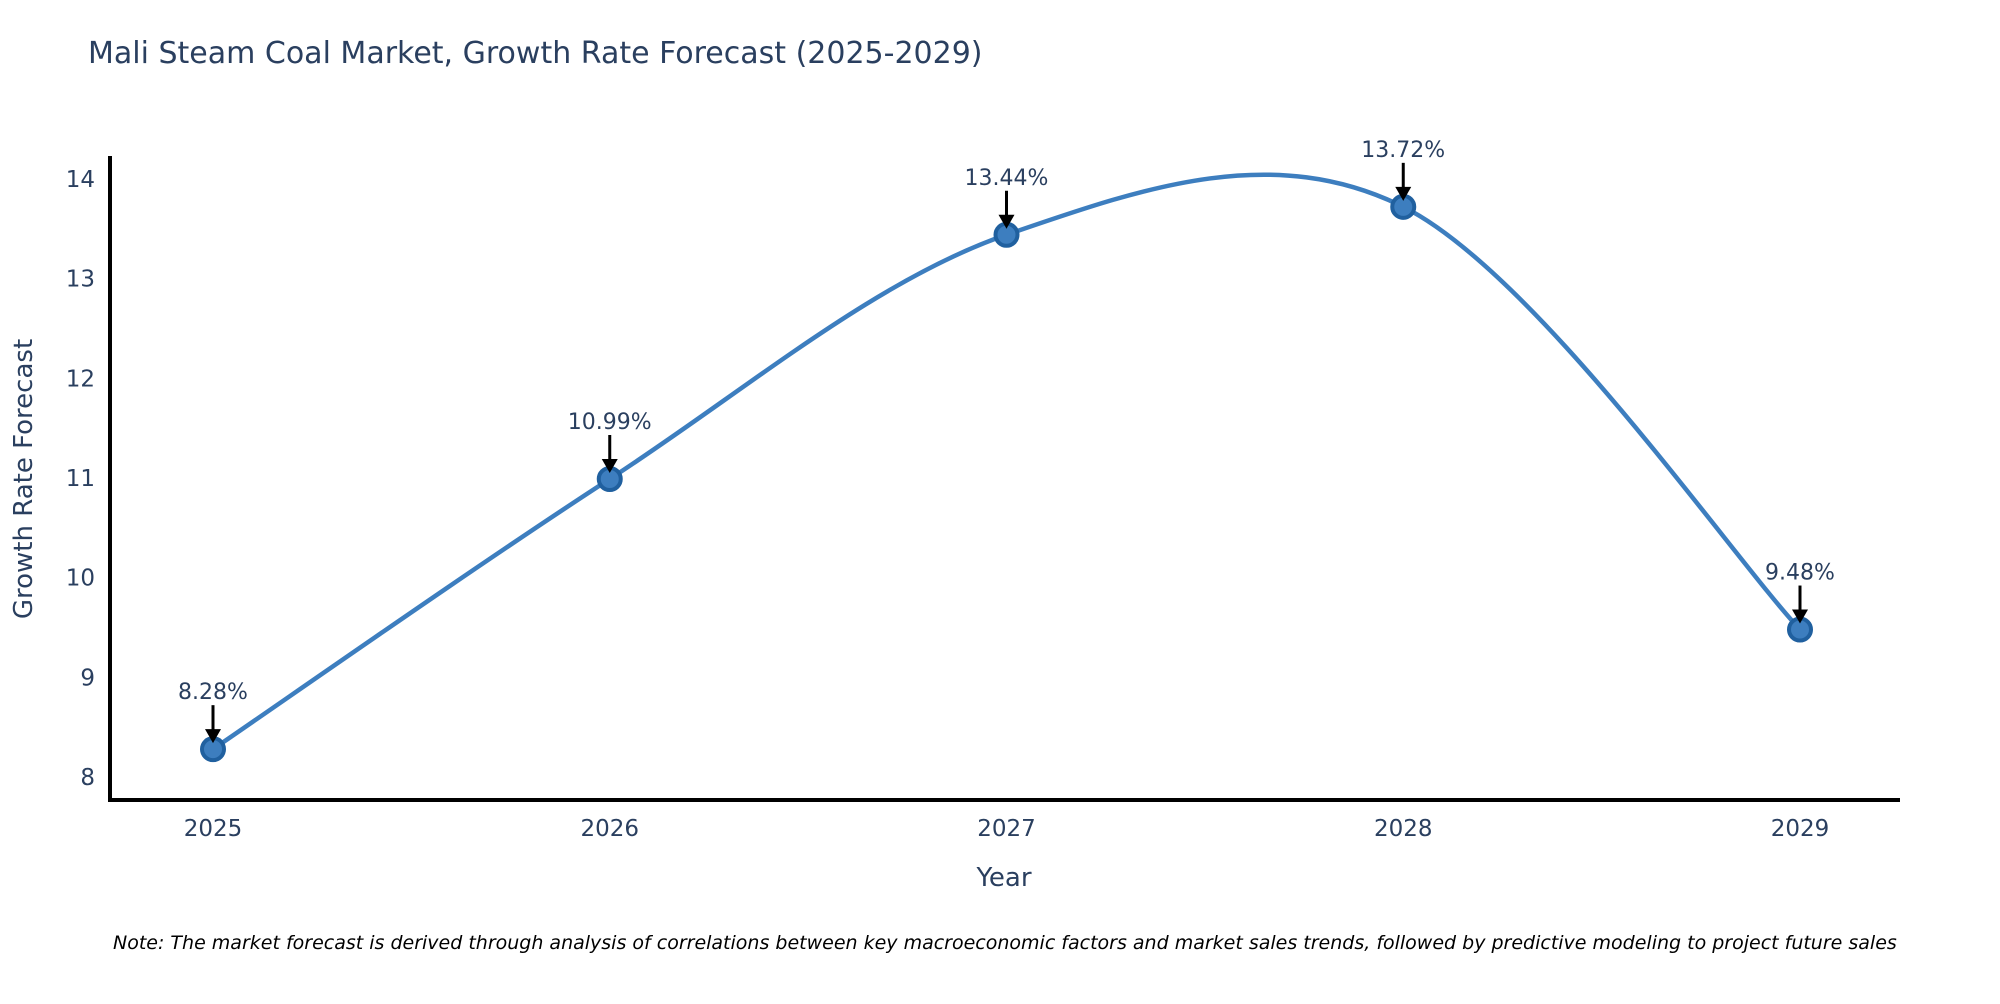 This screenshot has width=2000, height=1004. Describe the element at coordinates (1800, 829) in the screenshot. I see `x-tick-label: 2029` at that location.